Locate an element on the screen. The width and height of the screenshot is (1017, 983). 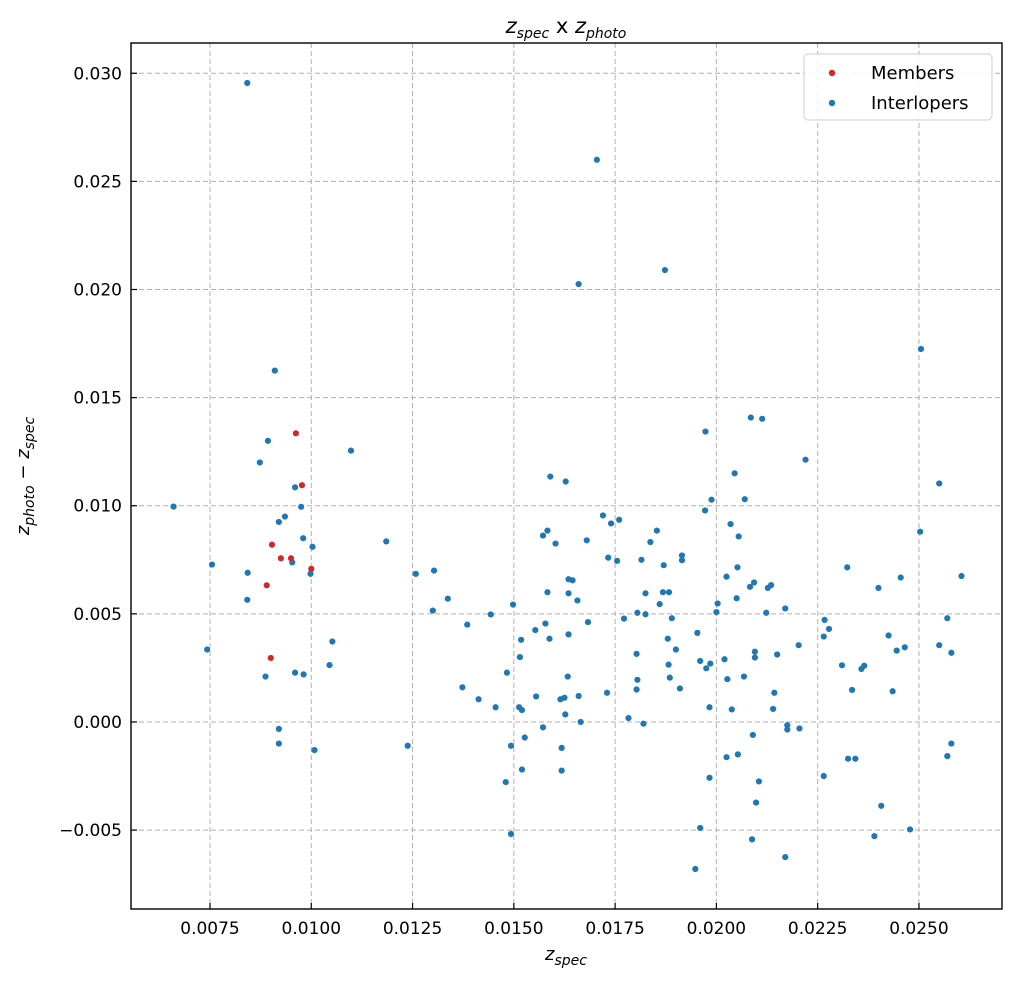
x-tick-label: 0.0125 is located at coordinates (412, 929).